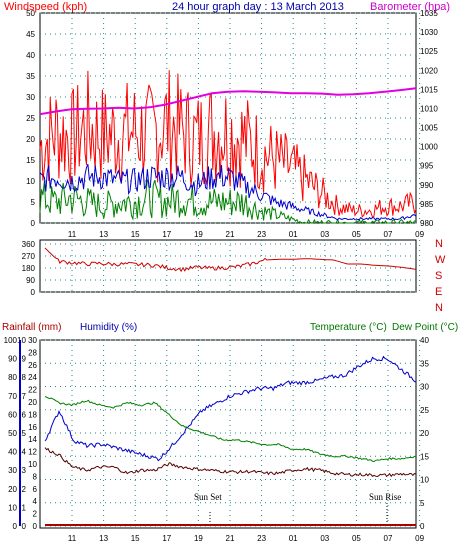 The width and height of the screenshot is (468, 555). What do you see at coordinates (32, 464) in the screenshot?
I see `temp-left-tick: 10` at bounding box center [32, 464].